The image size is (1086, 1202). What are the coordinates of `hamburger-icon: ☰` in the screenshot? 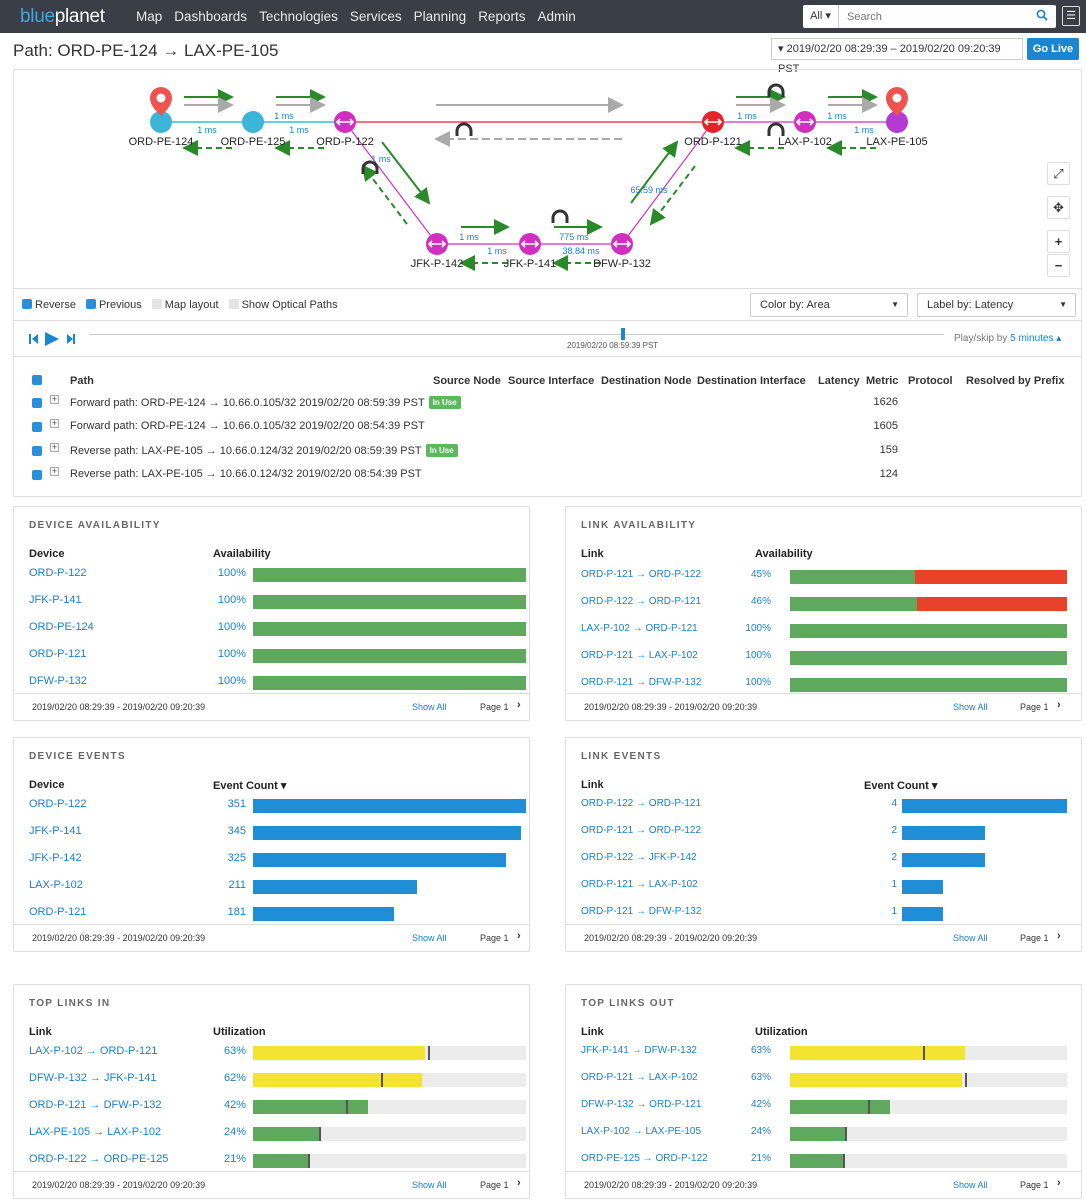 It's located at (1071, 16).